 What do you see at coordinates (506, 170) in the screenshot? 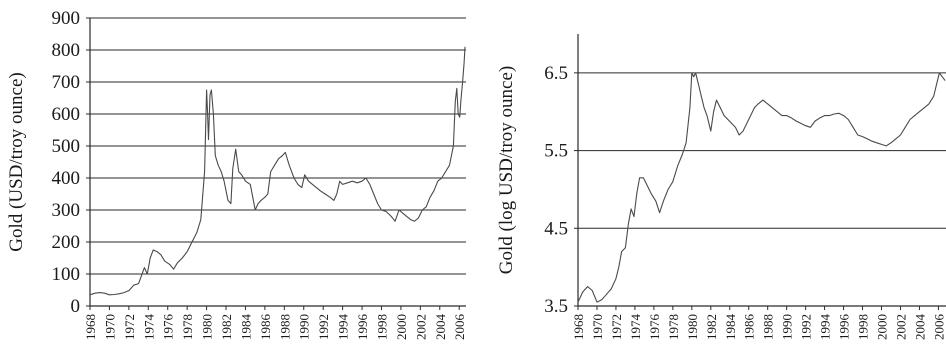
I see `y-axis-label: Gold (log USD/troy ounce)` at bounding box center [506, 170].